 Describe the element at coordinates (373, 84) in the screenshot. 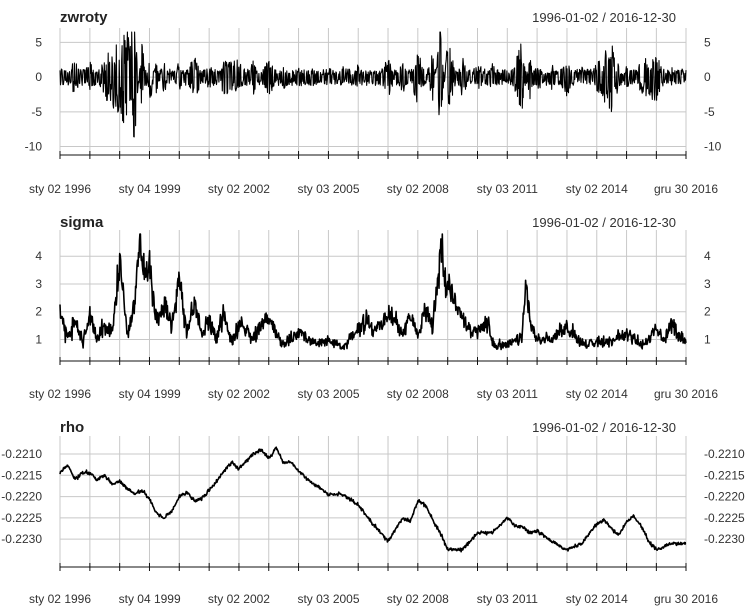

I see `series-line-zwroty` at that location.